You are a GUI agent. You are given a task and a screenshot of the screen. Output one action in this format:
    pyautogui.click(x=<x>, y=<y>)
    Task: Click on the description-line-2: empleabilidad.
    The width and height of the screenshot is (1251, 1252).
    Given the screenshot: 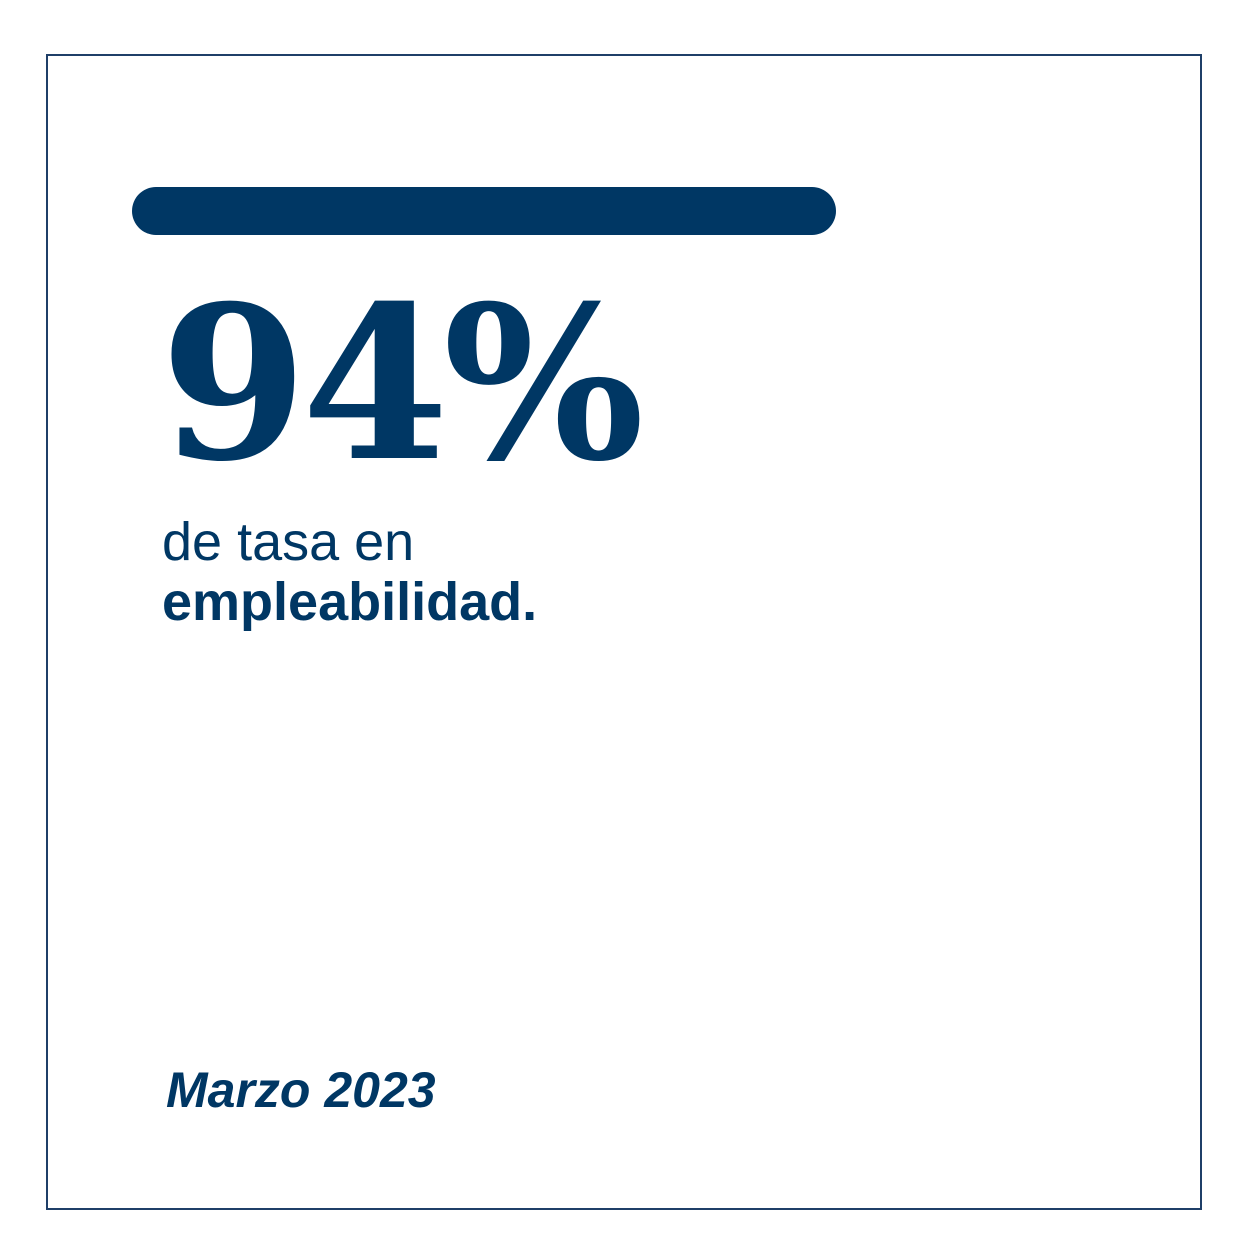 What is the action you would take?
    pyautogui.click(x=350, y=602)
    